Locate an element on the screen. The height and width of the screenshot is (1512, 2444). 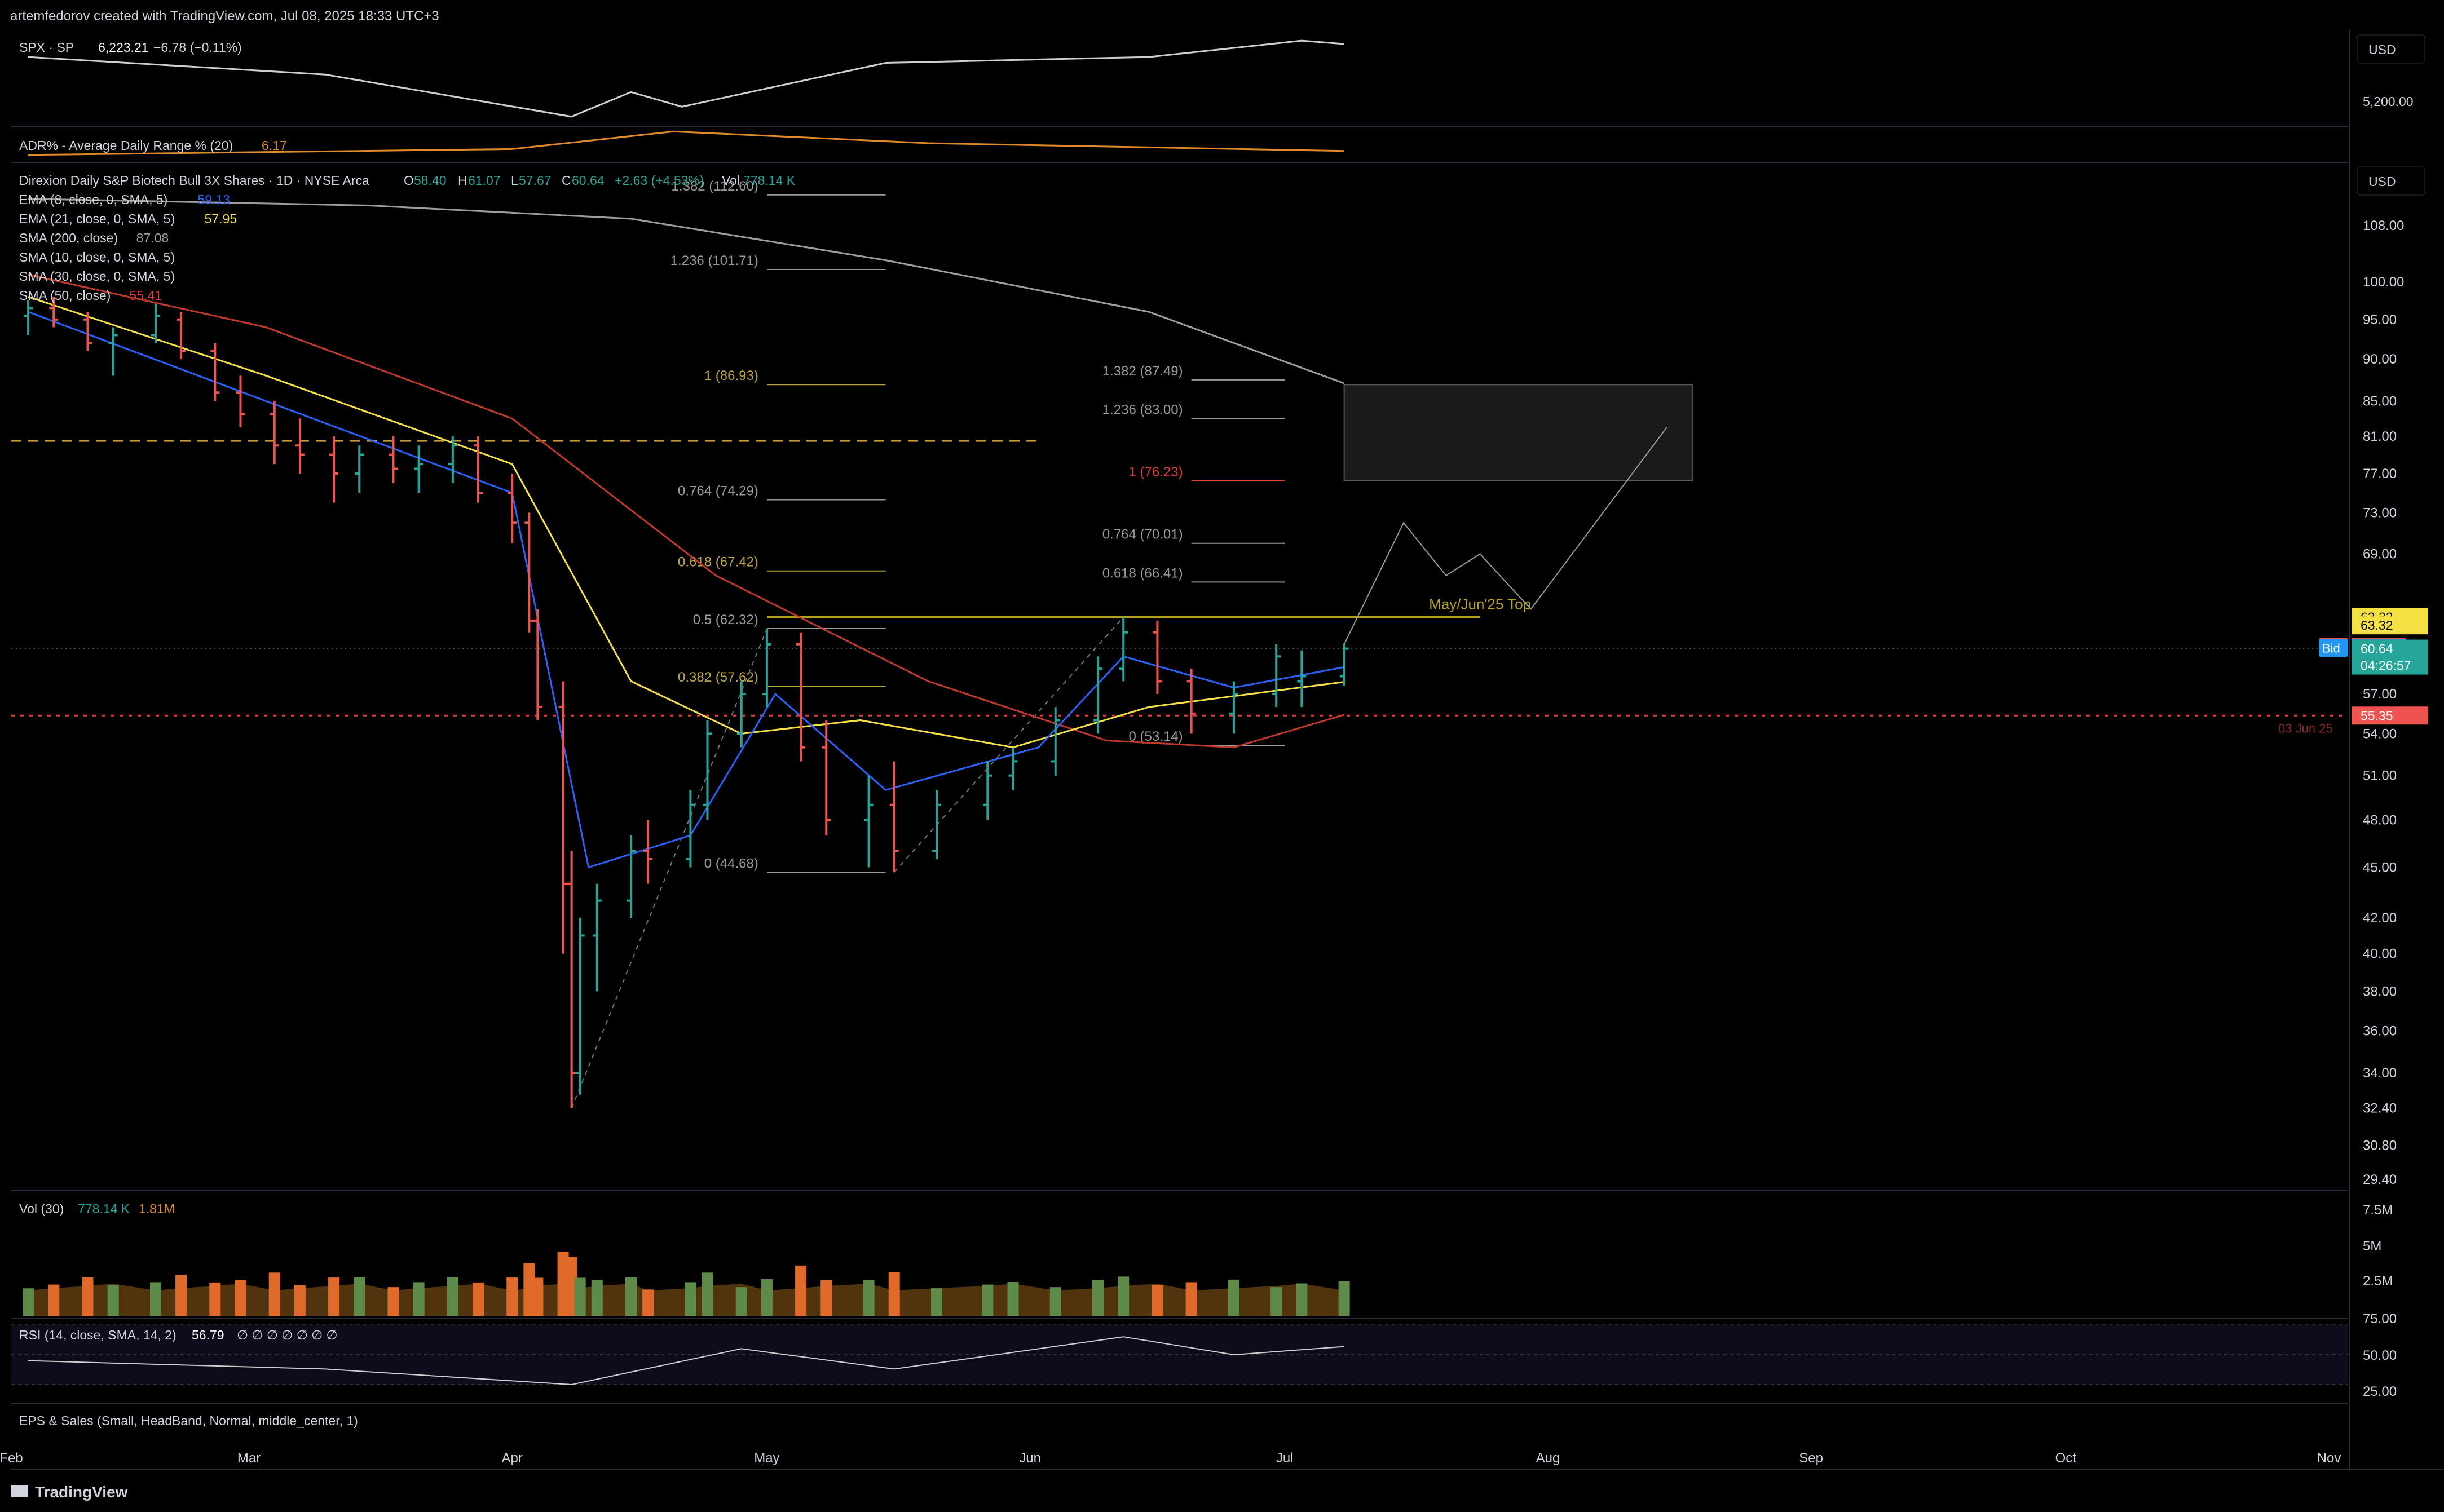
price-axis-label: 69.00 is located at coordinates (2380, 554).